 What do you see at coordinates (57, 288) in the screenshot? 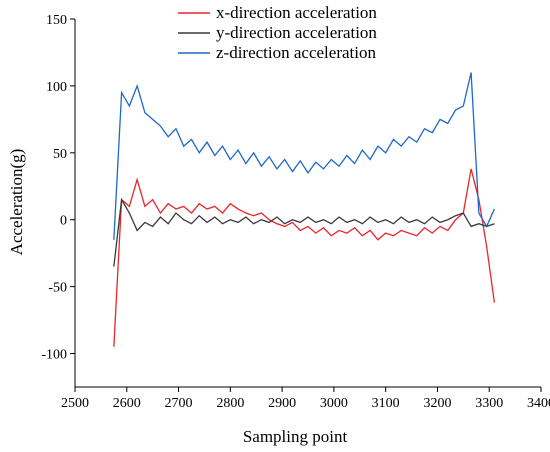
I see `y-tick-label: -50` at bounding box center [57, 288].